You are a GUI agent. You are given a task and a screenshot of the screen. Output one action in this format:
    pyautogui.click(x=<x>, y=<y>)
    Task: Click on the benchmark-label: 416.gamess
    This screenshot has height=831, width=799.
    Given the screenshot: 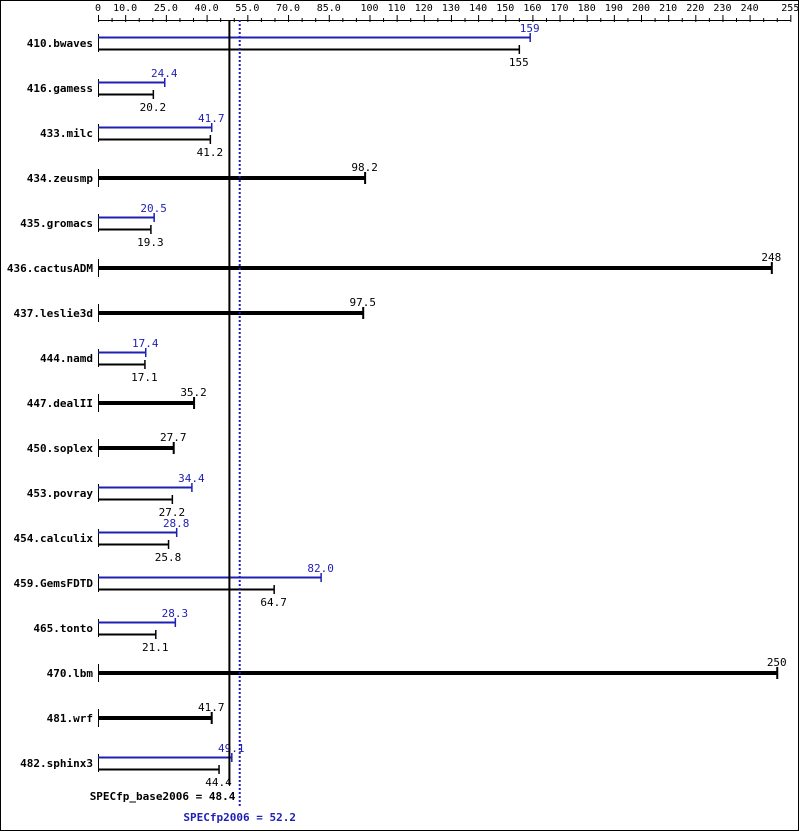 What is the action you would take?
    pyautogui.click(x=60, y=88)
    